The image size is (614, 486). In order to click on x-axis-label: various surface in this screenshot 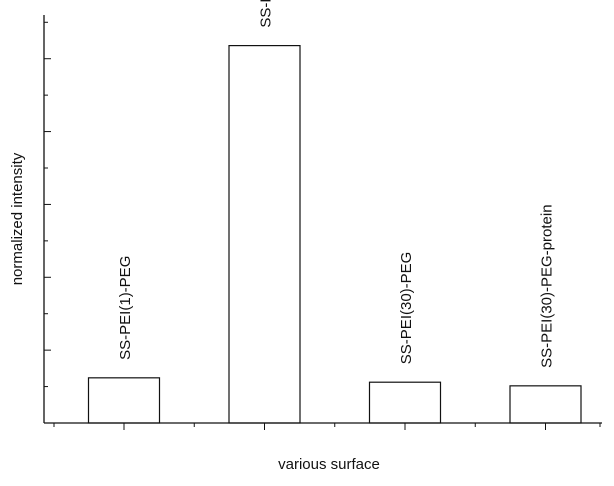, I will do `click(329, 464)`.